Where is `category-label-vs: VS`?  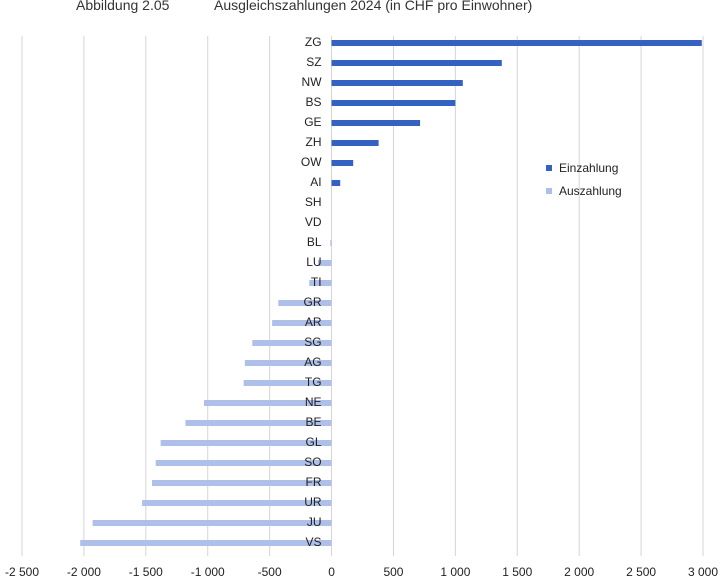
category-label-vs: VS is located at coordinates (314, 542).